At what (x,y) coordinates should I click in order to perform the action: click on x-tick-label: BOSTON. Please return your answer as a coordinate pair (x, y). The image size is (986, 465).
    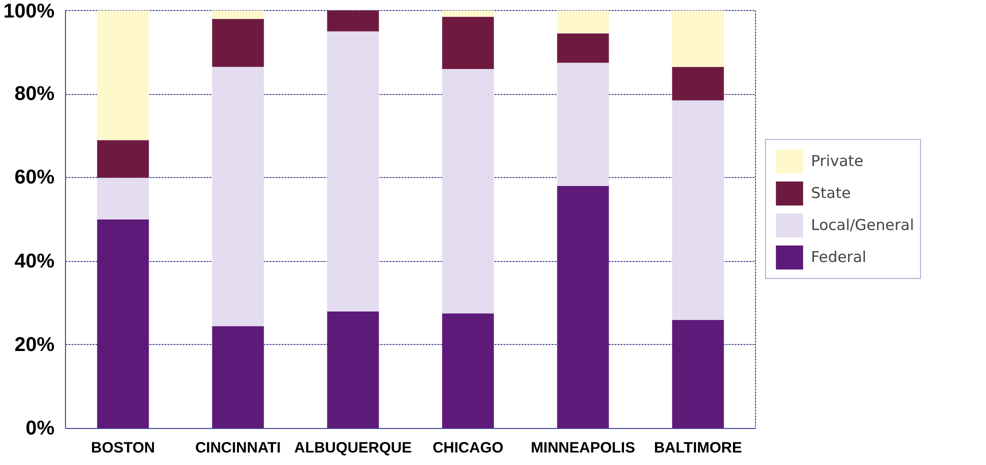
    Looking at the image, I should click on (123, 448).